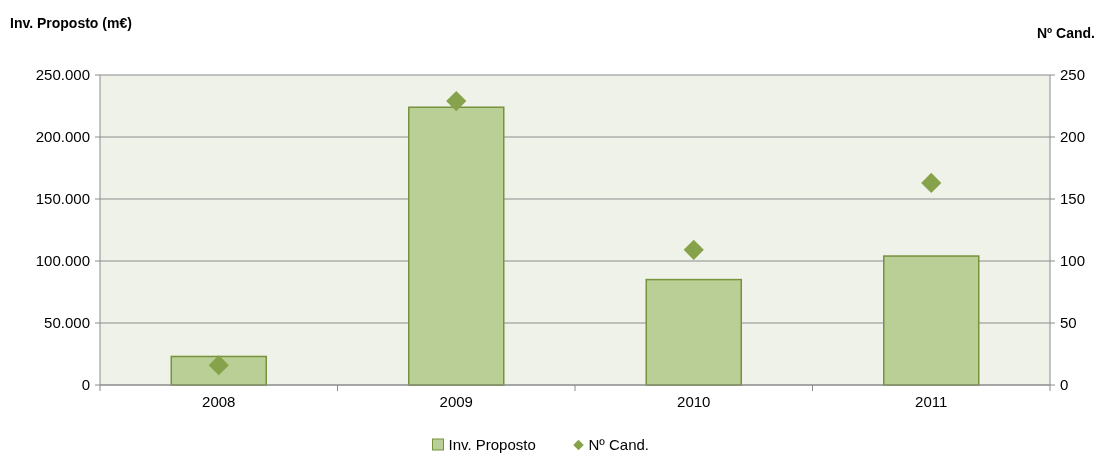  Describe the element at coordinates (62, 137) in the screenshot. I see `y-tick-label: 200.000` at that location.